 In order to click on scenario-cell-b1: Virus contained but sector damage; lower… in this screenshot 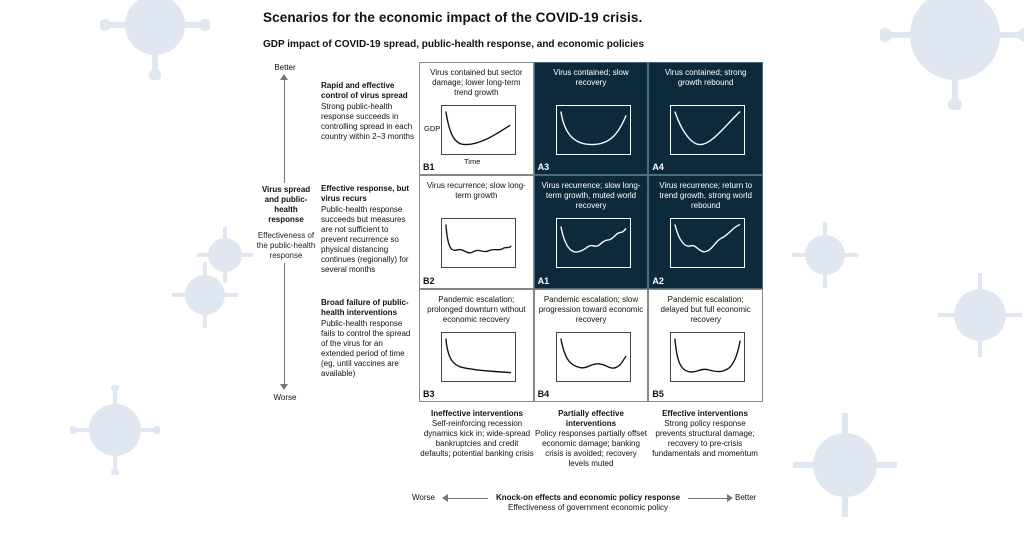, I will do `click(476, 119)`.